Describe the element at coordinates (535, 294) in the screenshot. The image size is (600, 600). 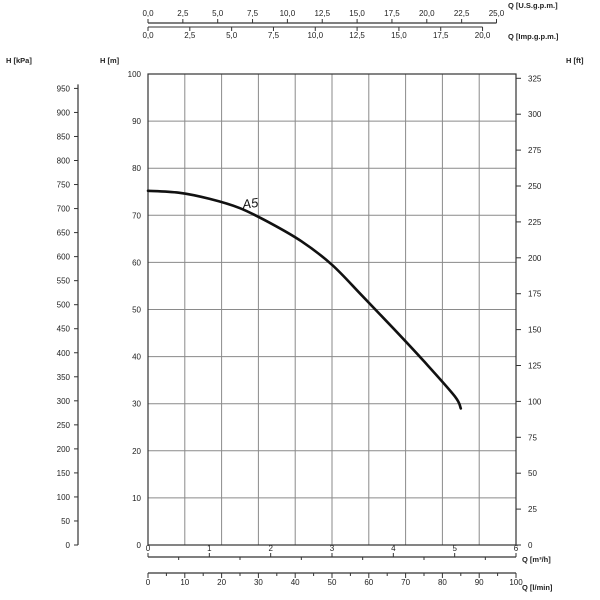
I see `tick-label-ft: 175` at that location.